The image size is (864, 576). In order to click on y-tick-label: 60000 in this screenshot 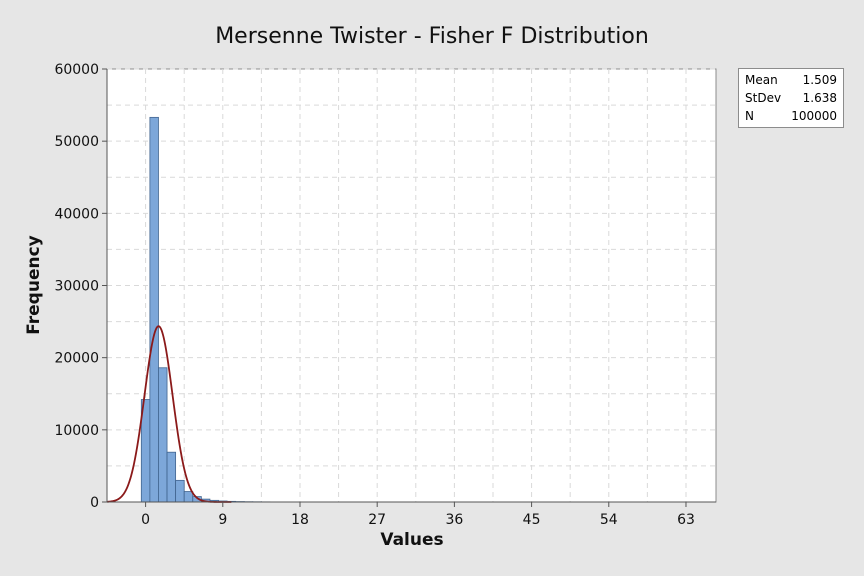, I will do `click(76, 70)`.